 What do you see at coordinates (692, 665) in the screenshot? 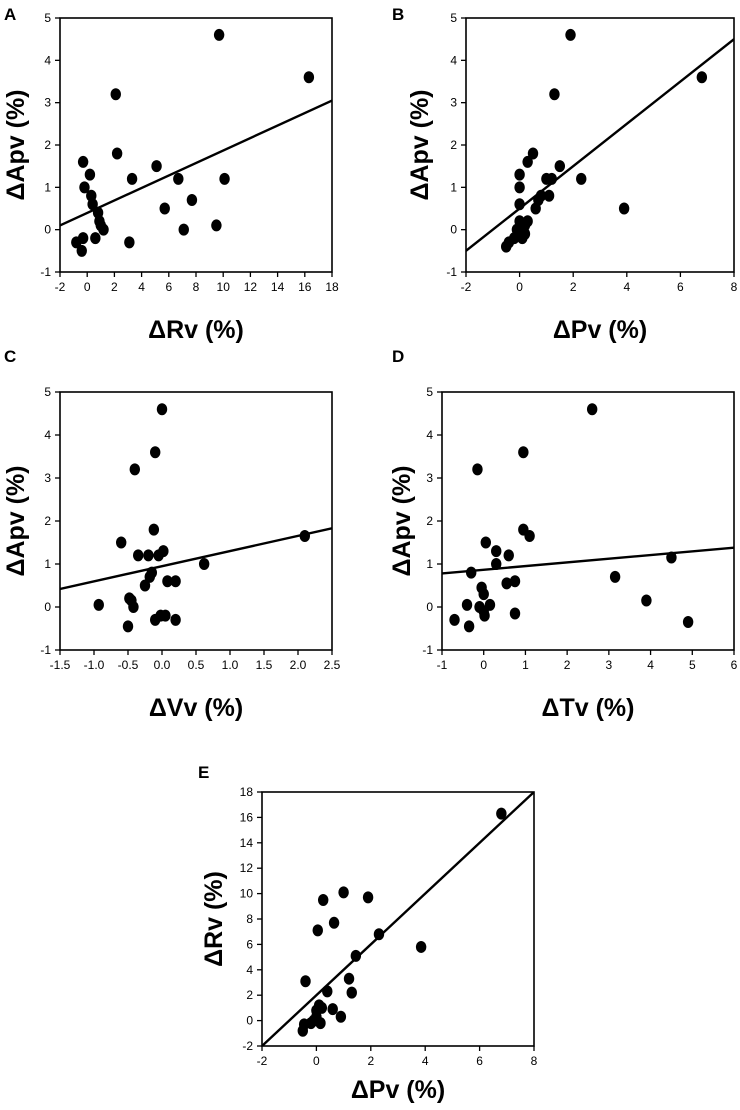
I see `x-tick-label: 5` at bounding box center [692, 665].